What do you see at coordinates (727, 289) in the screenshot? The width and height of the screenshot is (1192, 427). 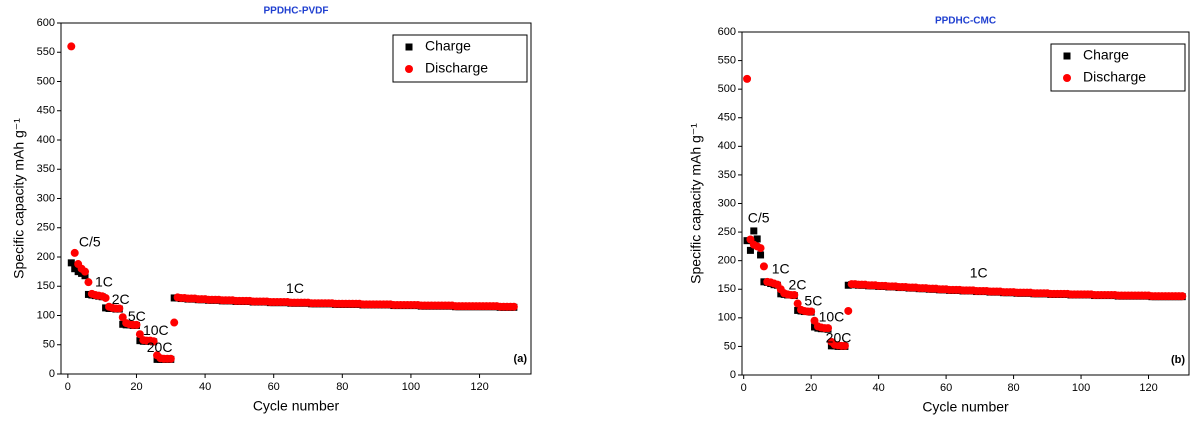 I see `y-tick-label: 150` at bounding box center [727, 289].